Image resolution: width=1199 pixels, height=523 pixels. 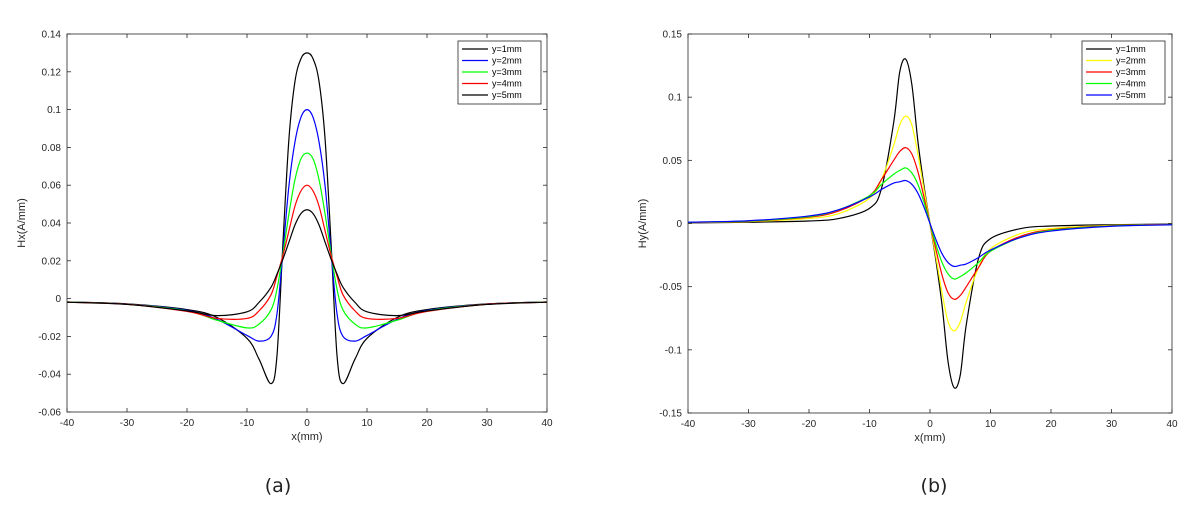 I want to click on y-tick-label: 0.02, so click(x=52, y=261).